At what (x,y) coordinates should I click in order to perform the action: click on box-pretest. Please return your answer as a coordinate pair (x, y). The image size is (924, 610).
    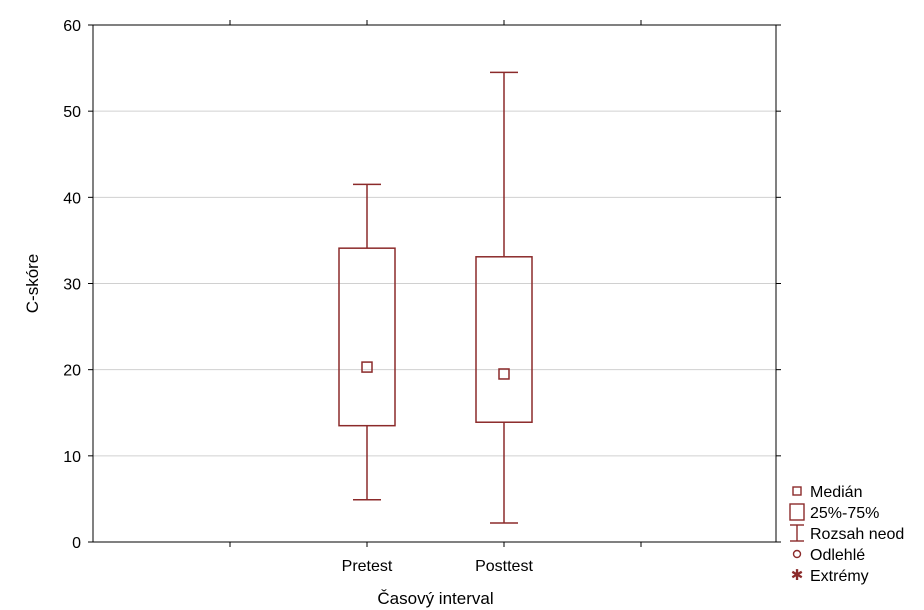
    Looking at the image, I should click on (367, 342).